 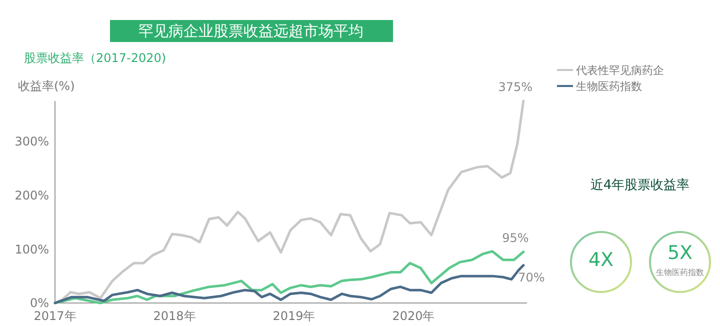 I want to click on y-tick-label: 100%, so click(x=31, y=249).